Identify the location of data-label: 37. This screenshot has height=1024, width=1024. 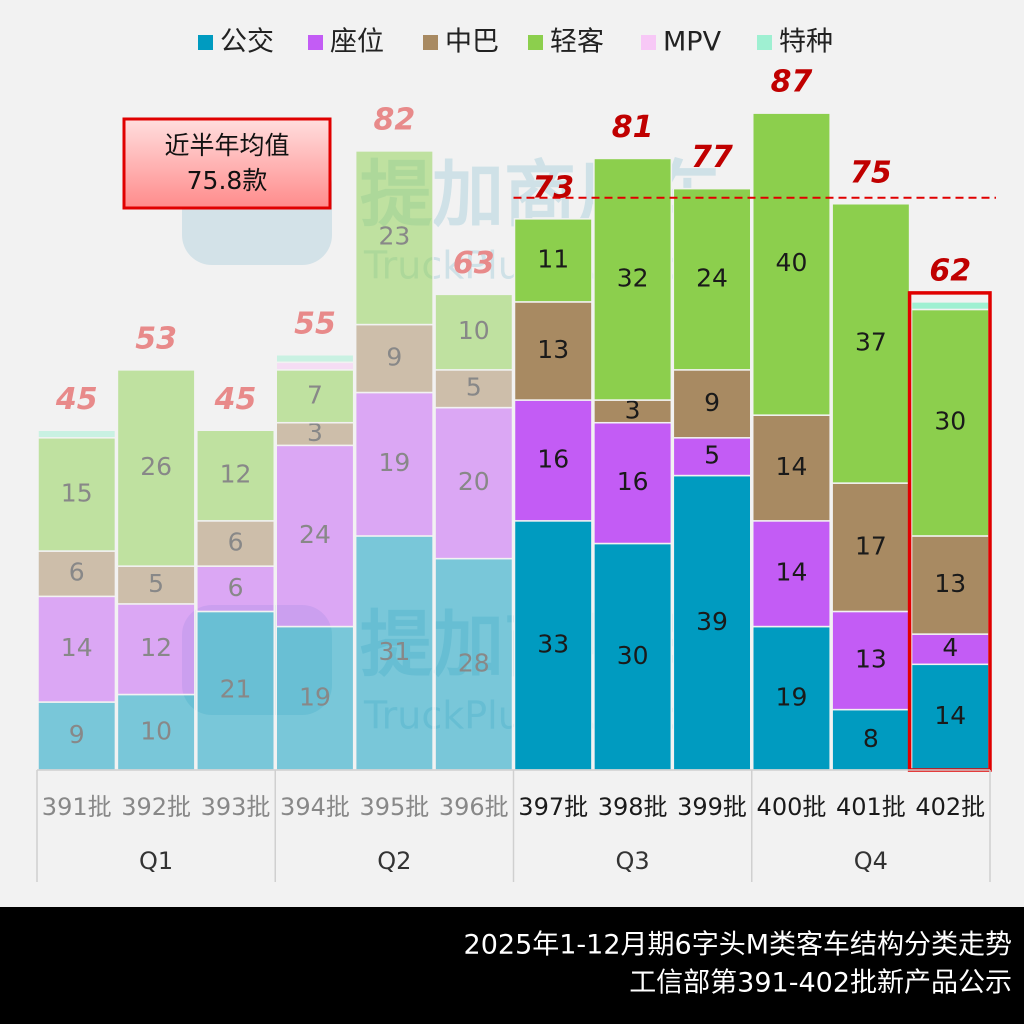
(871, 341).